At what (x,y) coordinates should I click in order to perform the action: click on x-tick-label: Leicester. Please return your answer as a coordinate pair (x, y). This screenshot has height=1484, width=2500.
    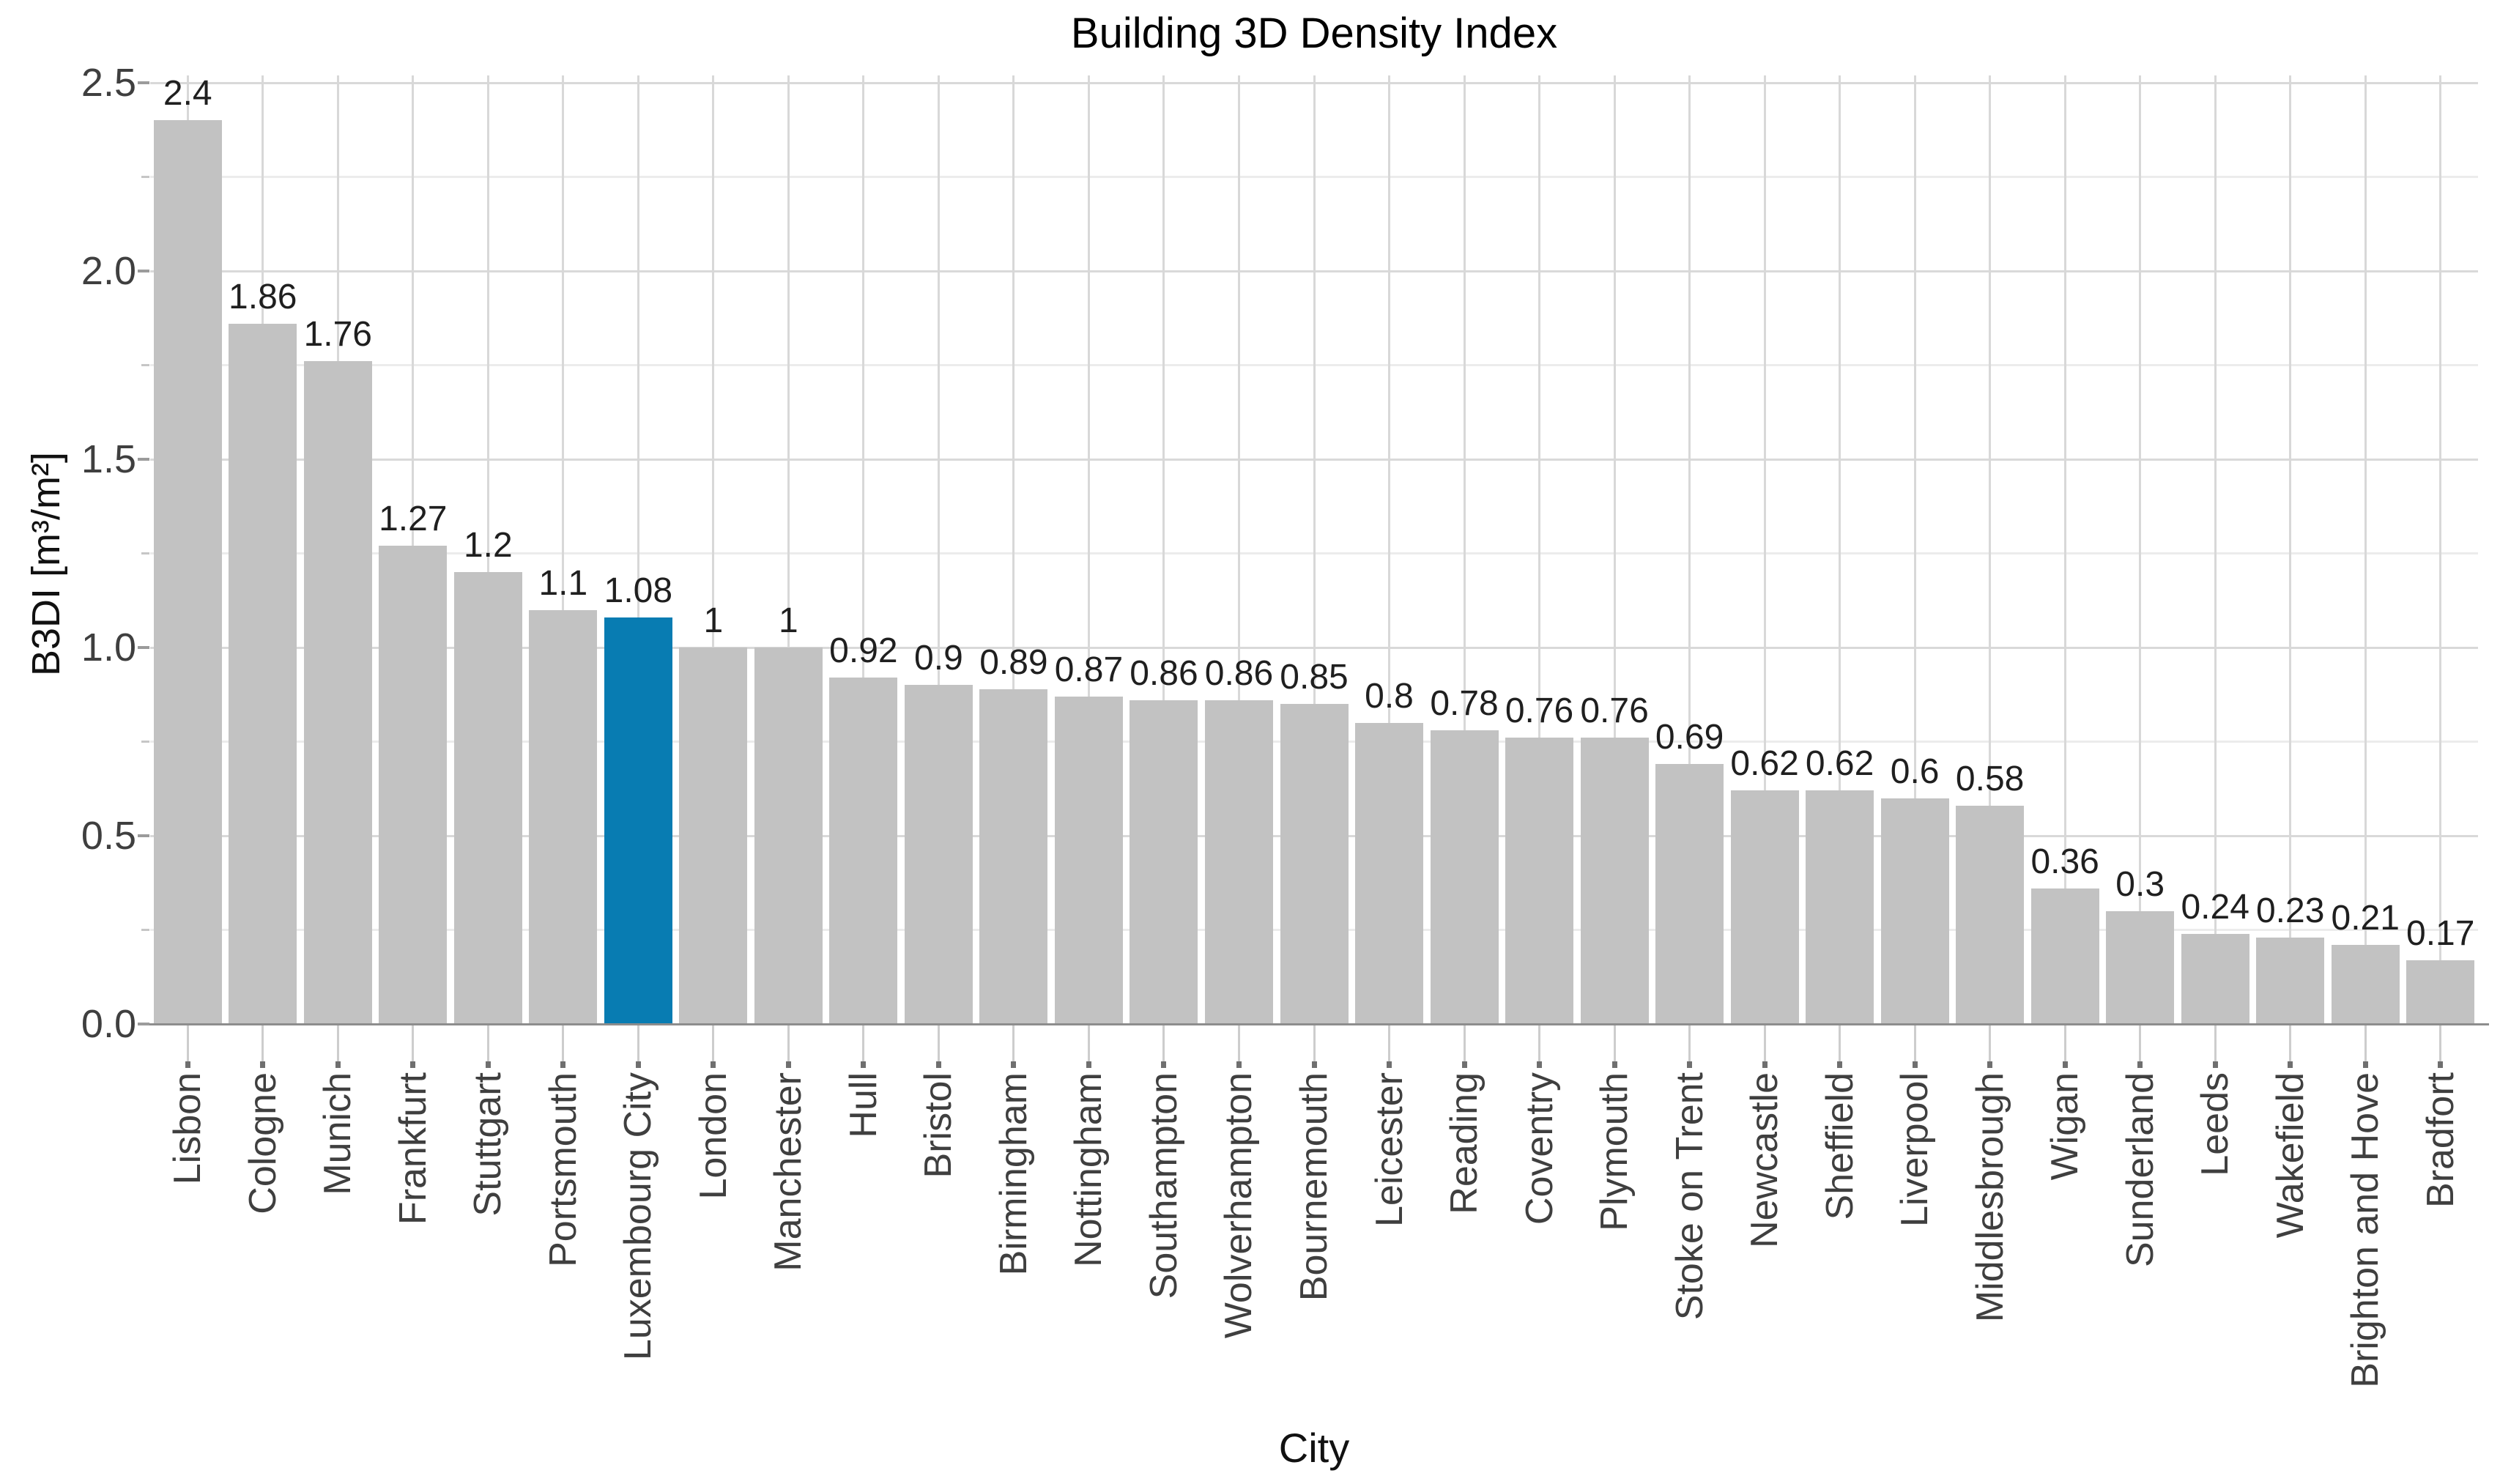
    Looking at the image, I should click on (1390, 1149).